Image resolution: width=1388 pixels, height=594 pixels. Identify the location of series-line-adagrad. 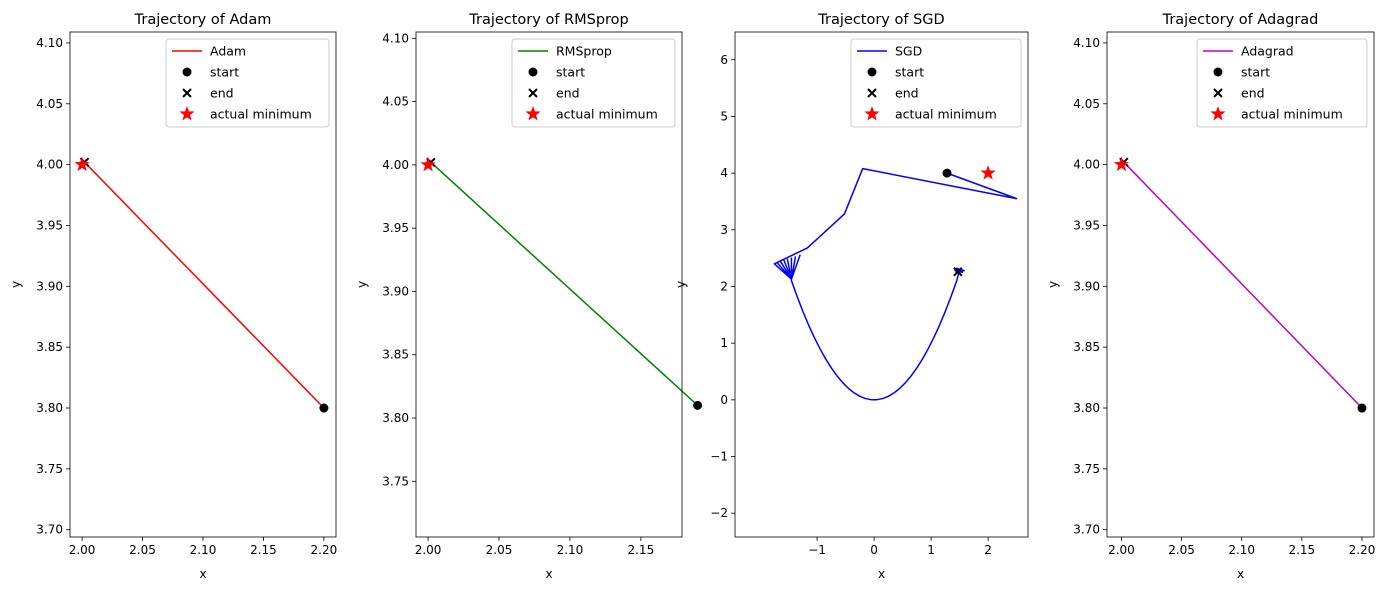
(1243, 285).